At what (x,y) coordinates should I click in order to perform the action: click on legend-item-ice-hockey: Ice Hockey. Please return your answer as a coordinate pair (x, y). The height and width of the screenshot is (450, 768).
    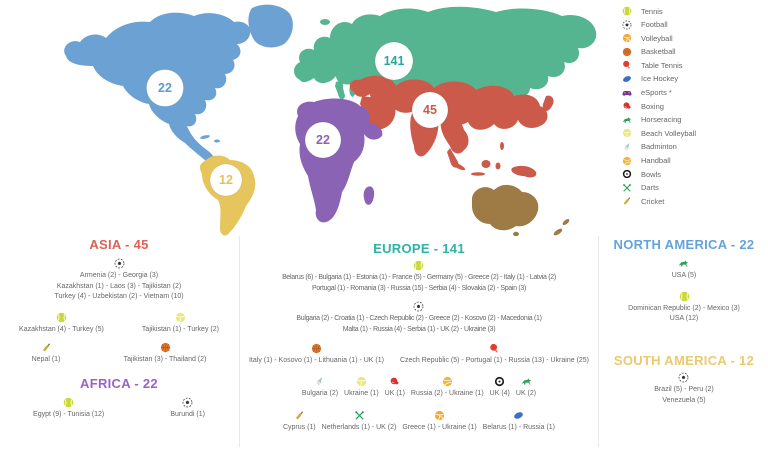
    Looking at the image, I should click on (659, 79).